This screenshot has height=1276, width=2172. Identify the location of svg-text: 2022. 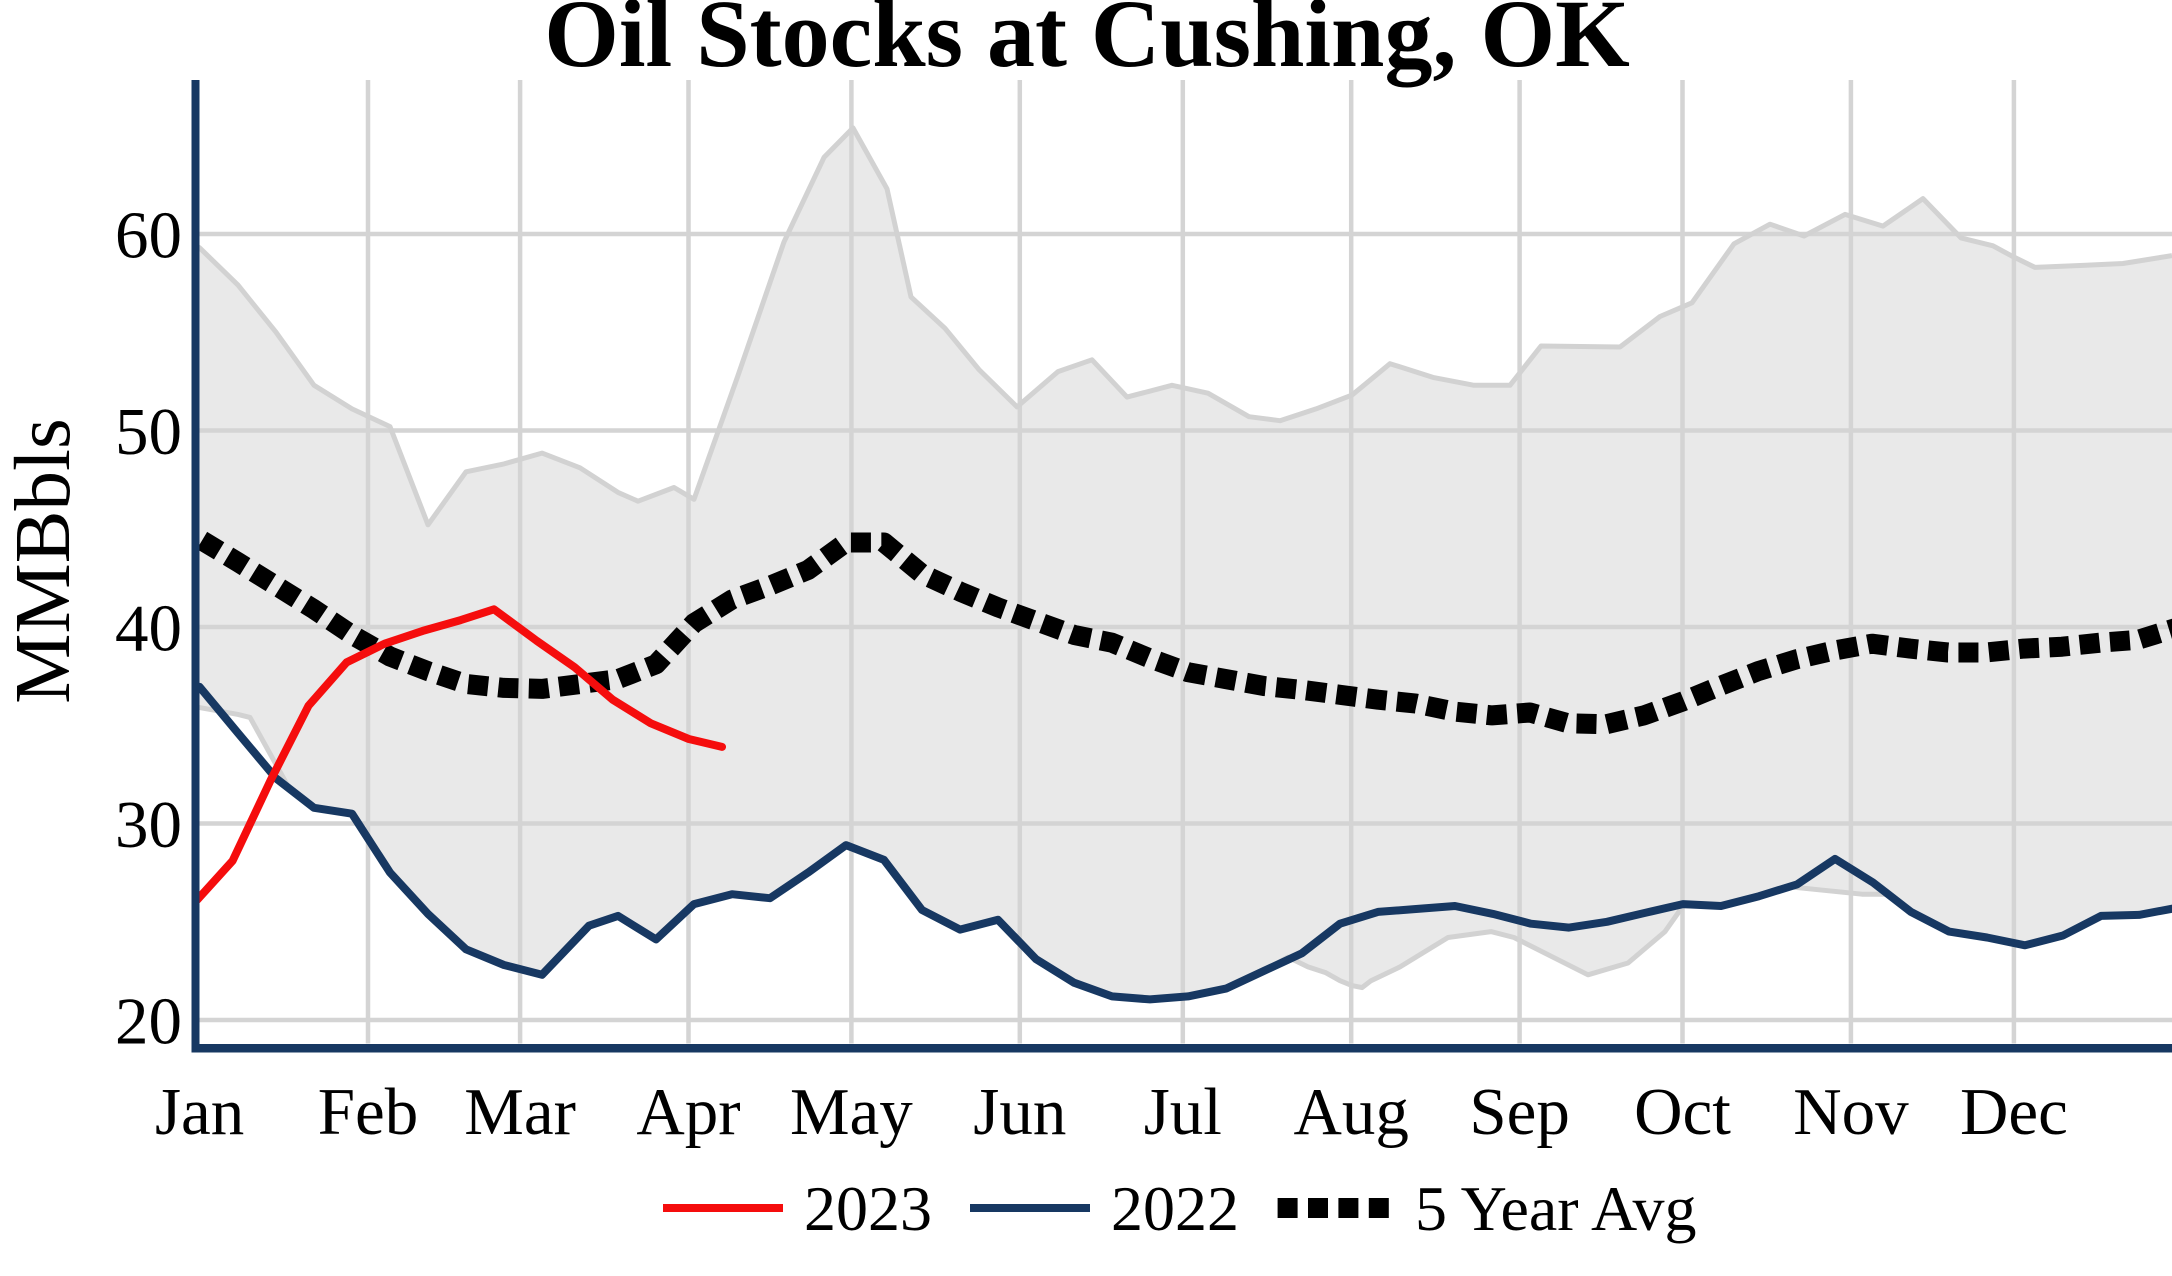
(1175, 1208).